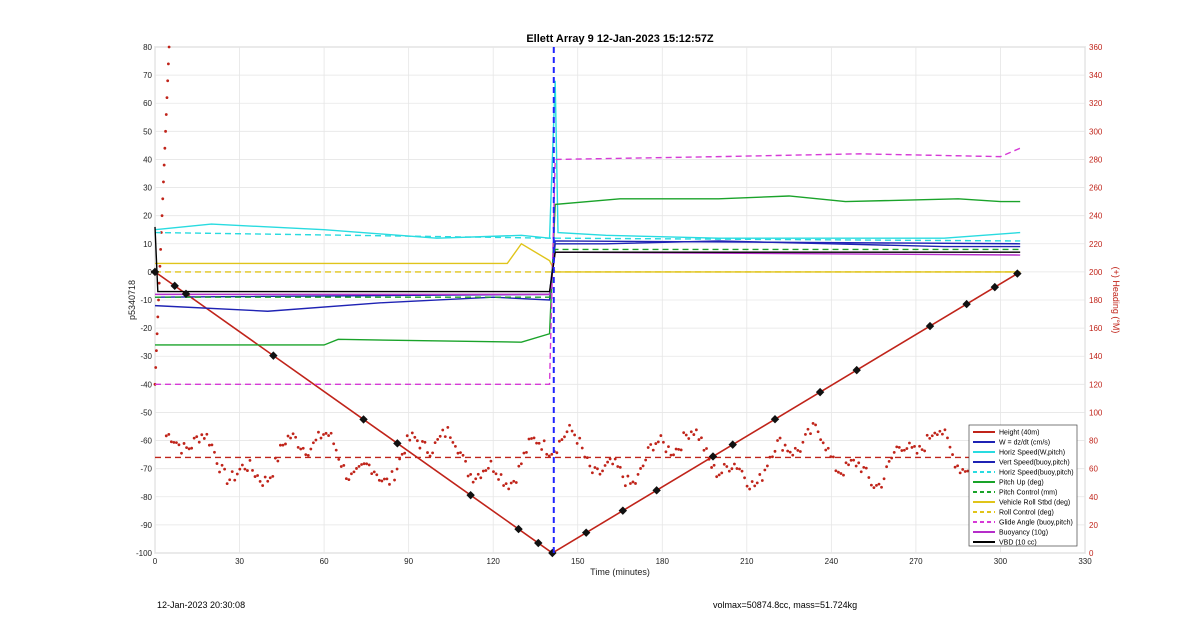 Image resolution: width=1200 pixels, height=622 pixels. Describe the element at coordinates (146, 328) in the screenshot. I see `y-tick-label: -20` at that location.